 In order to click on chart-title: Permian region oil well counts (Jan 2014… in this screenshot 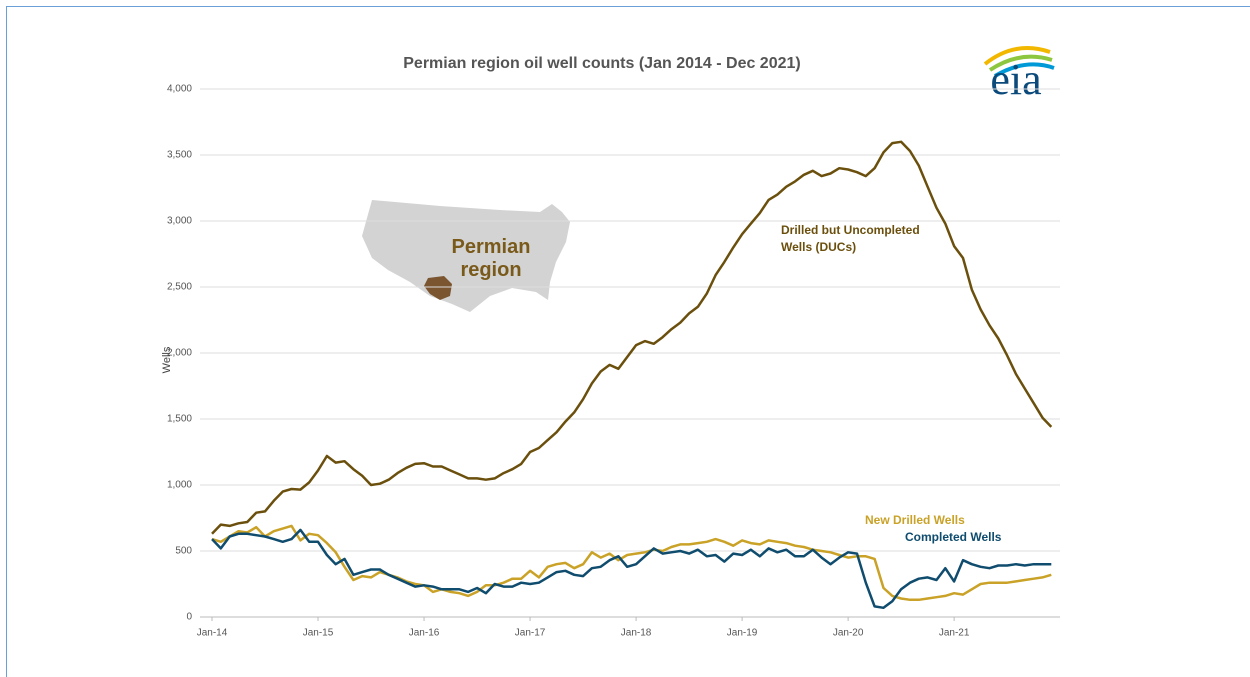, I will do `click(601, 63)`.